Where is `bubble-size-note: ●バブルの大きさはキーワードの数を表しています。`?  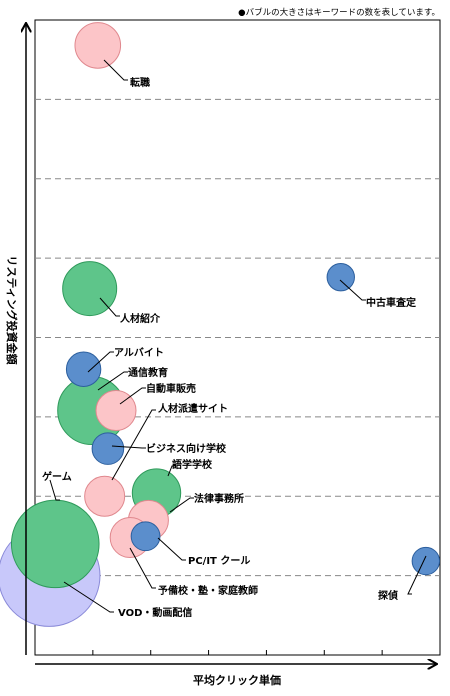 bubble-size-note: ●バブルの大きさはキーワードの数を表しています。 is located at coordinates (339, 12).